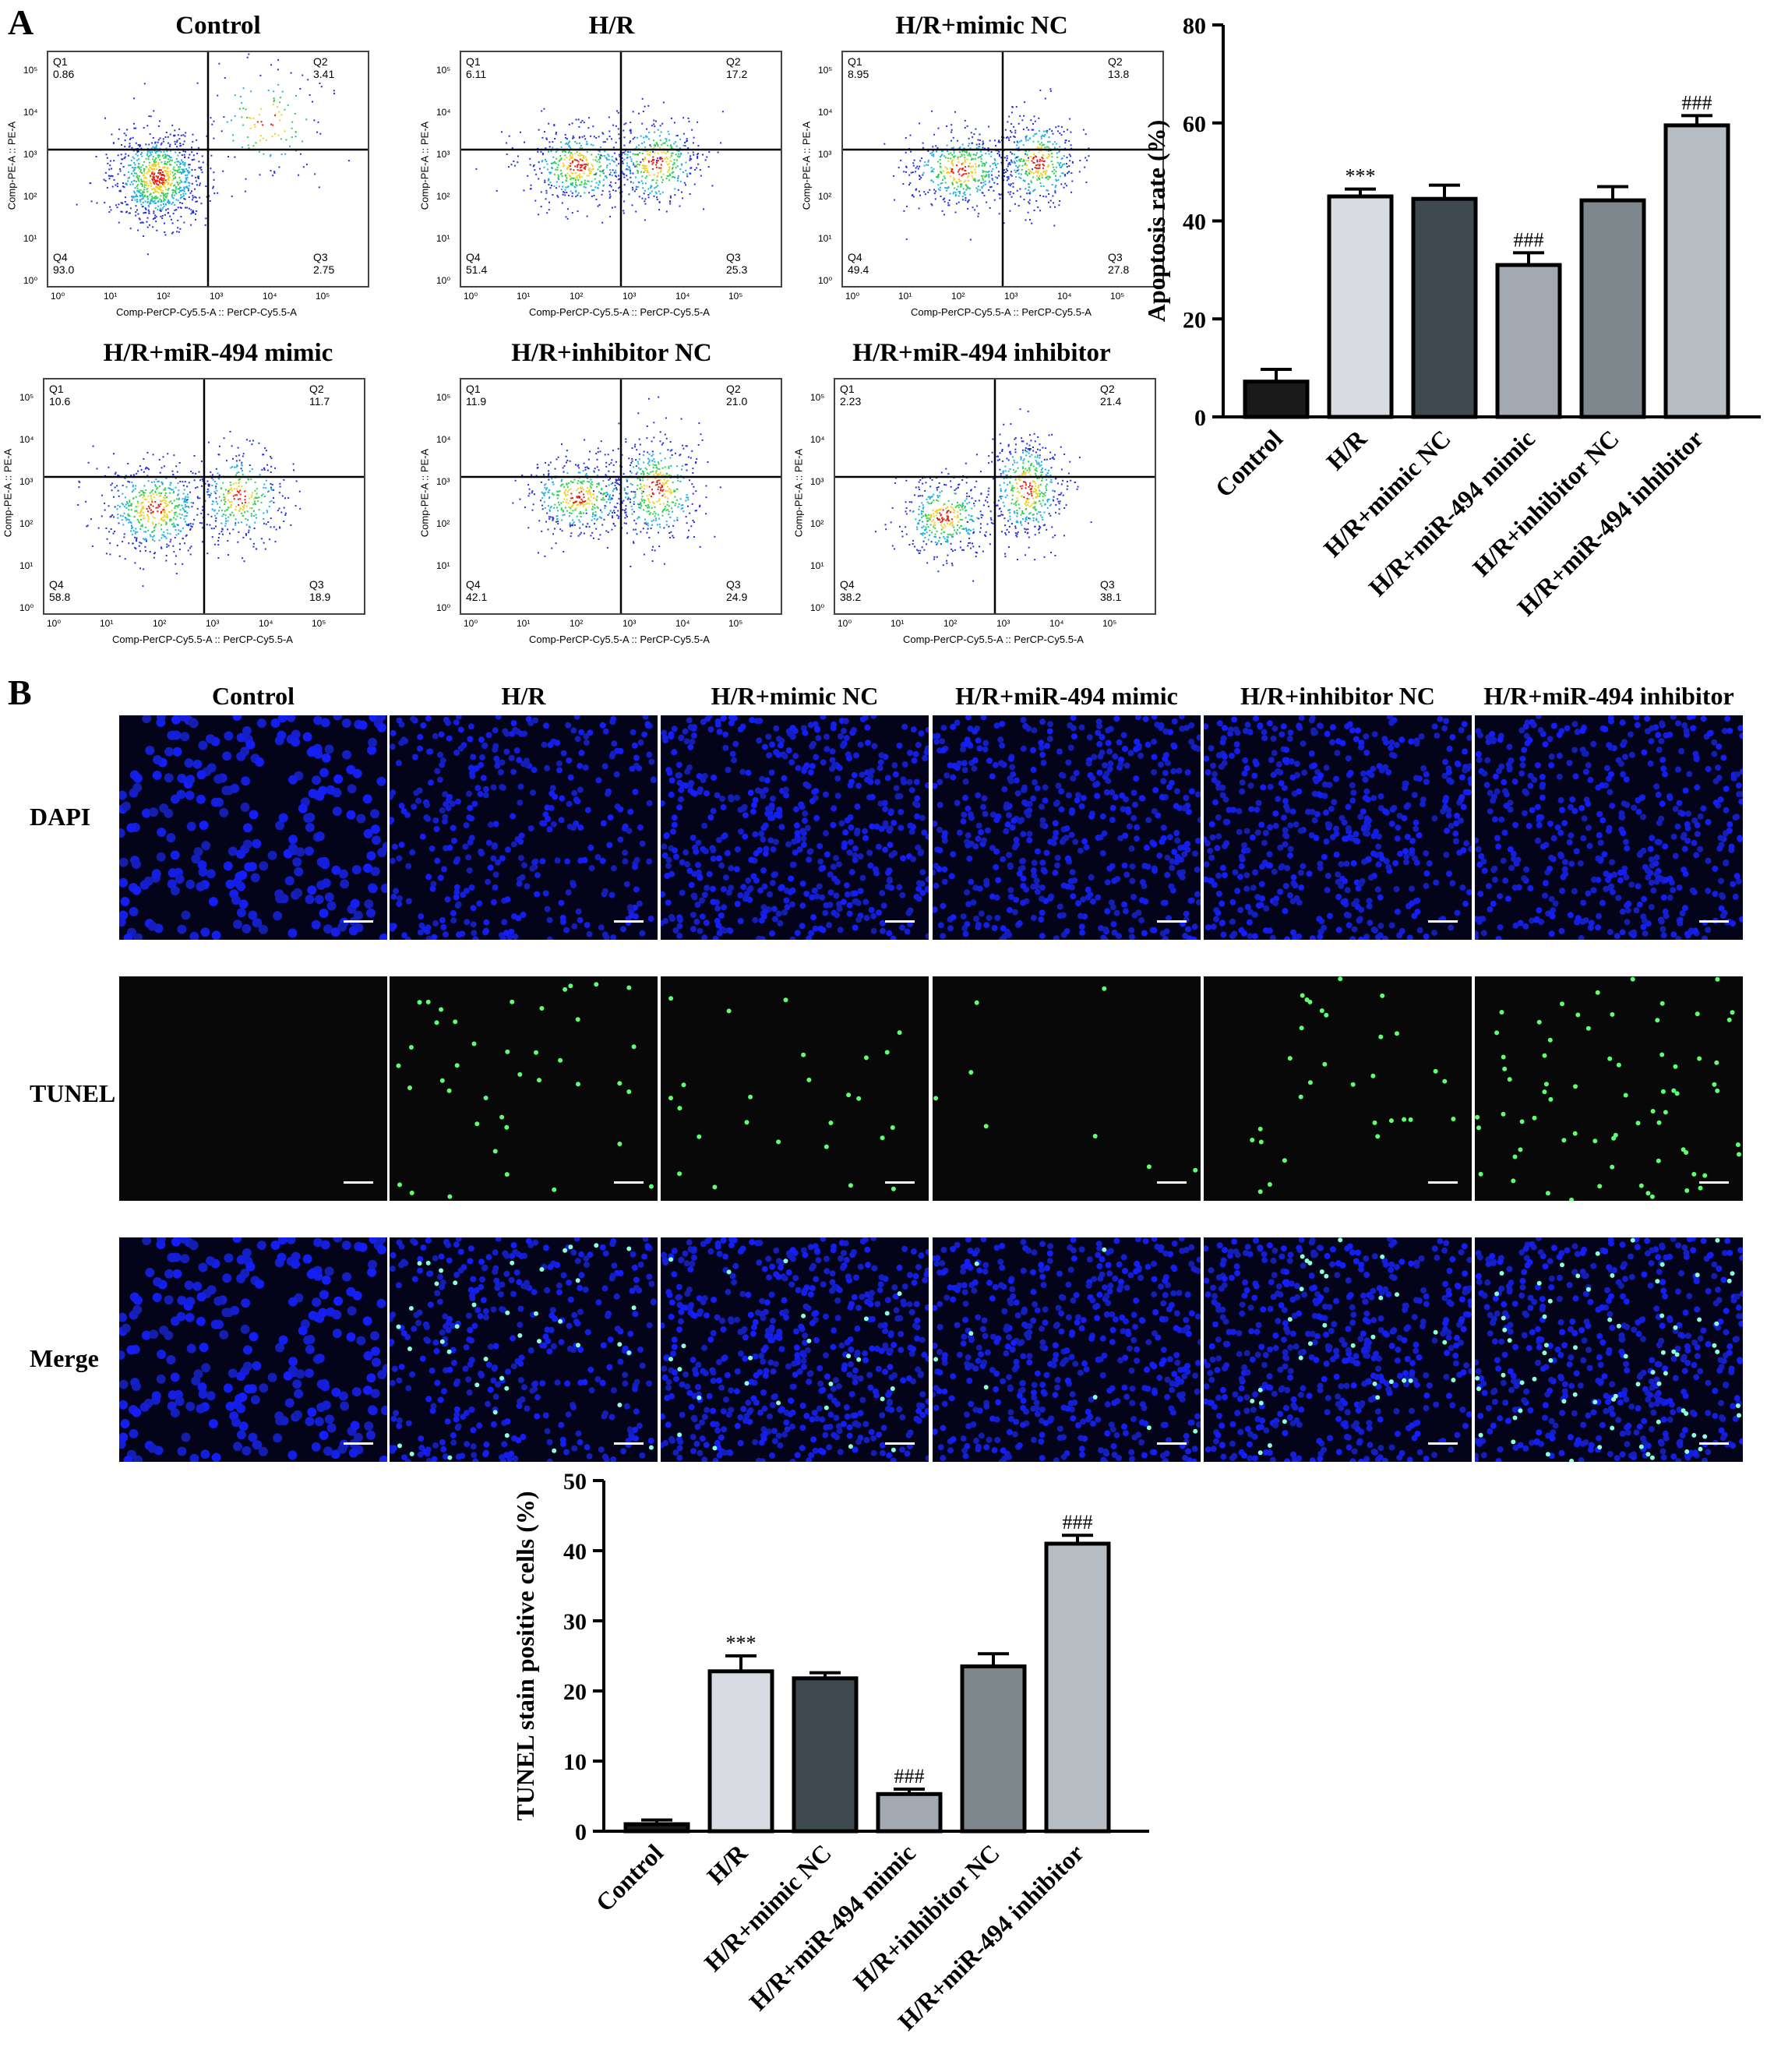  I want to click on flow-scatter, so click(204, 496).